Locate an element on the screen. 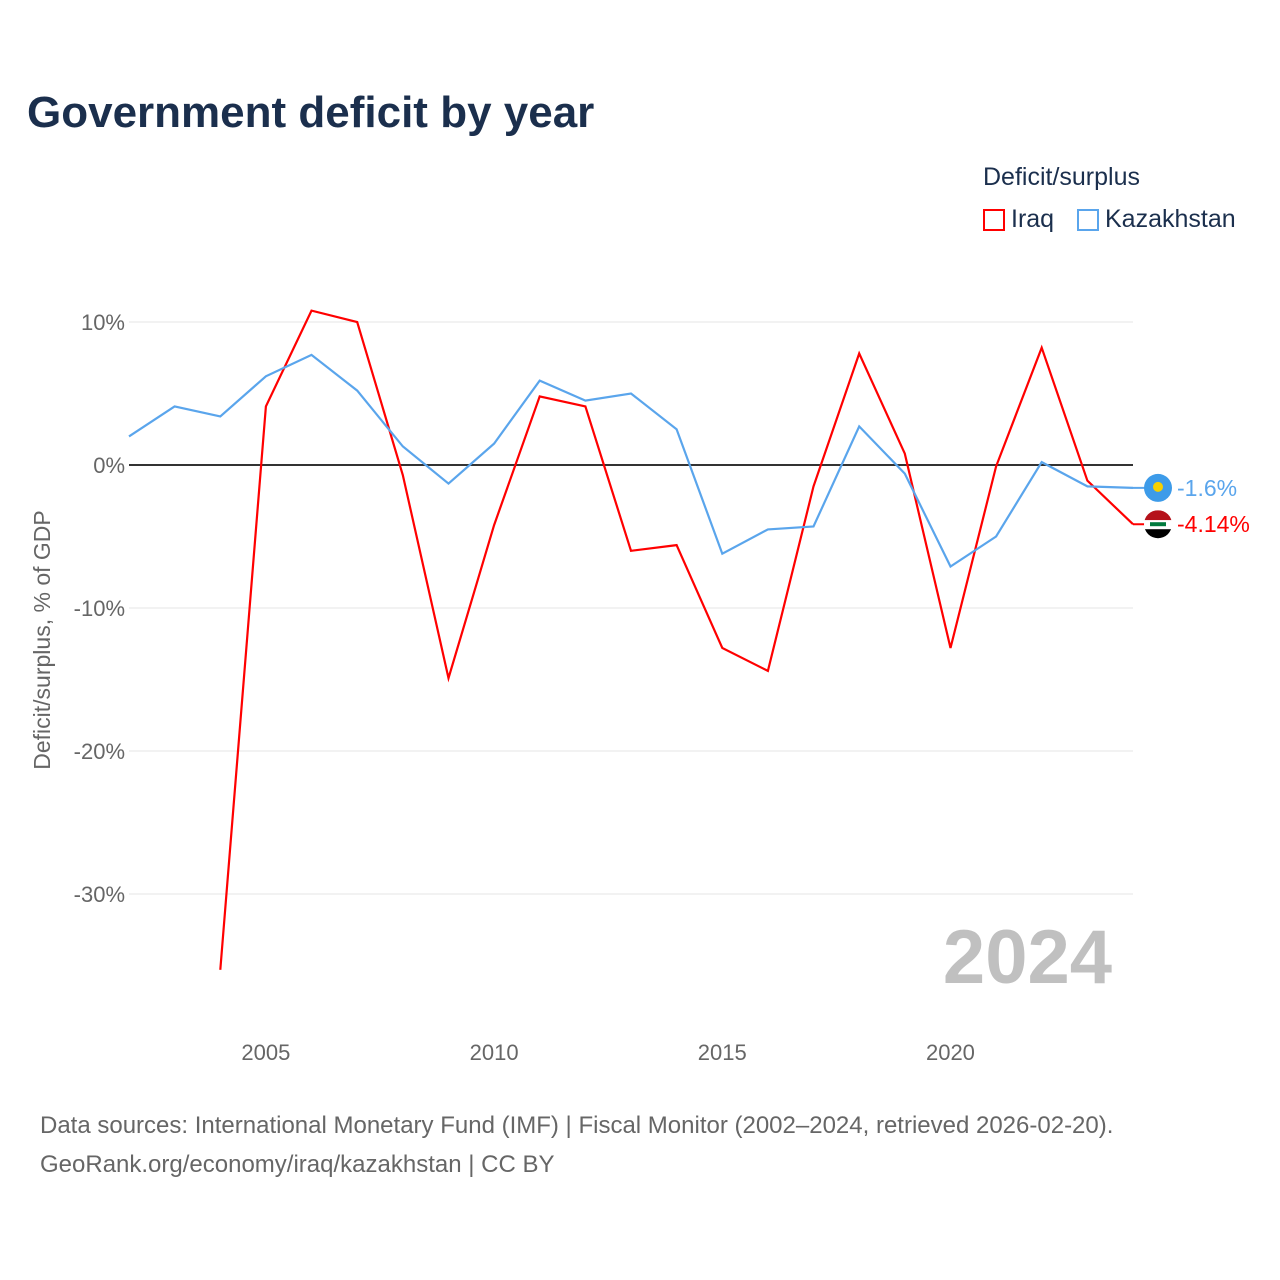 The image size is (1280, 1280). legend-label-iraq: Iraq is located at coordinates (1033, 219).